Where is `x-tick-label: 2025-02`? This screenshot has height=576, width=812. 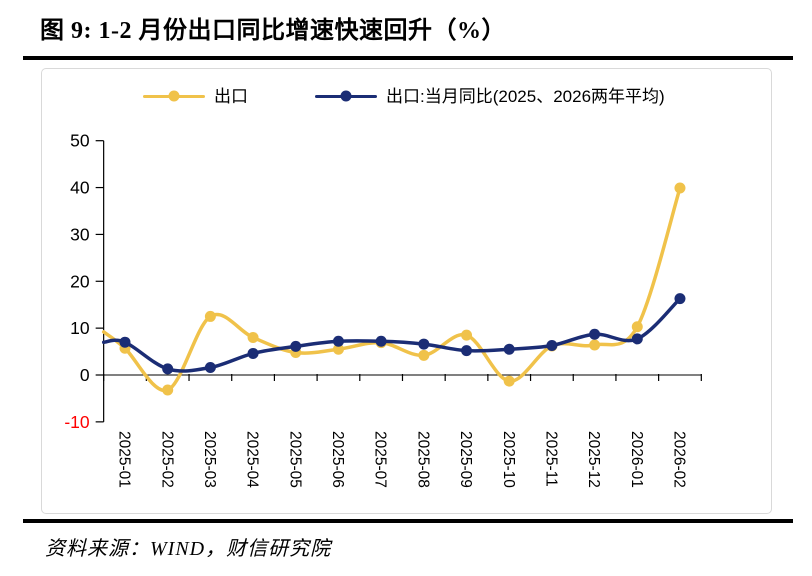 x-tick-label: 2025-02 is located at coordinates (166, 459).